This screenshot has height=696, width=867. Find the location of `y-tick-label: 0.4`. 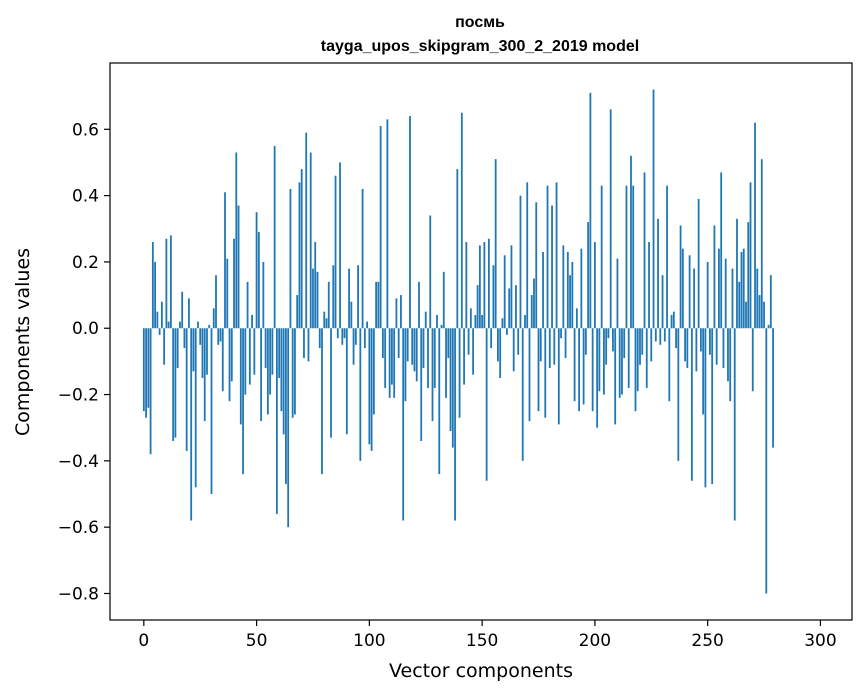

y-tick-label: 0.4 is located at coordinates (85, 197).